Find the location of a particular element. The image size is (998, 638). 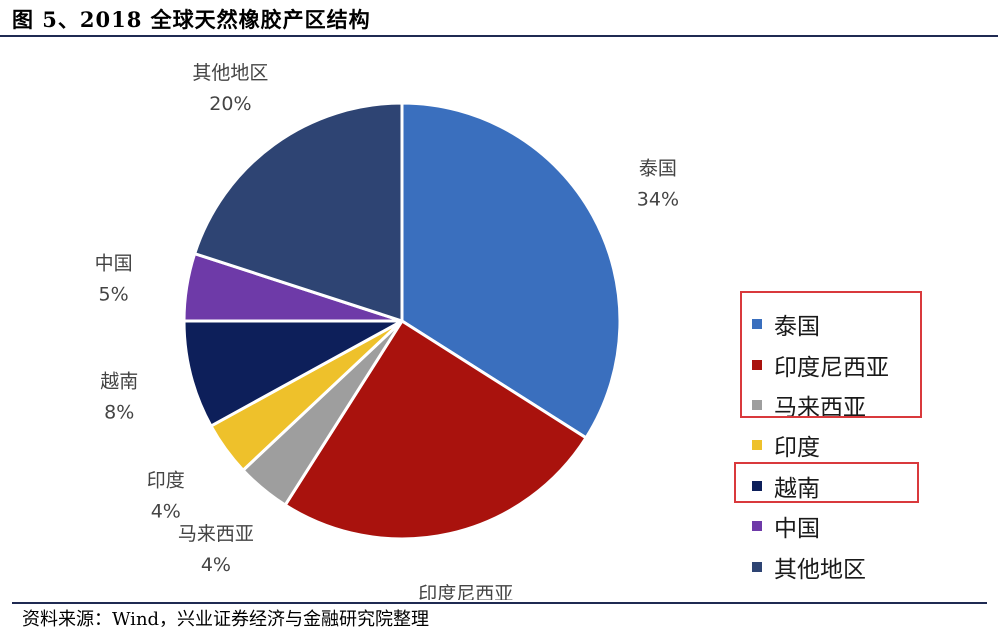

slice-label-value: 20% is located at coordinates (230, 104).